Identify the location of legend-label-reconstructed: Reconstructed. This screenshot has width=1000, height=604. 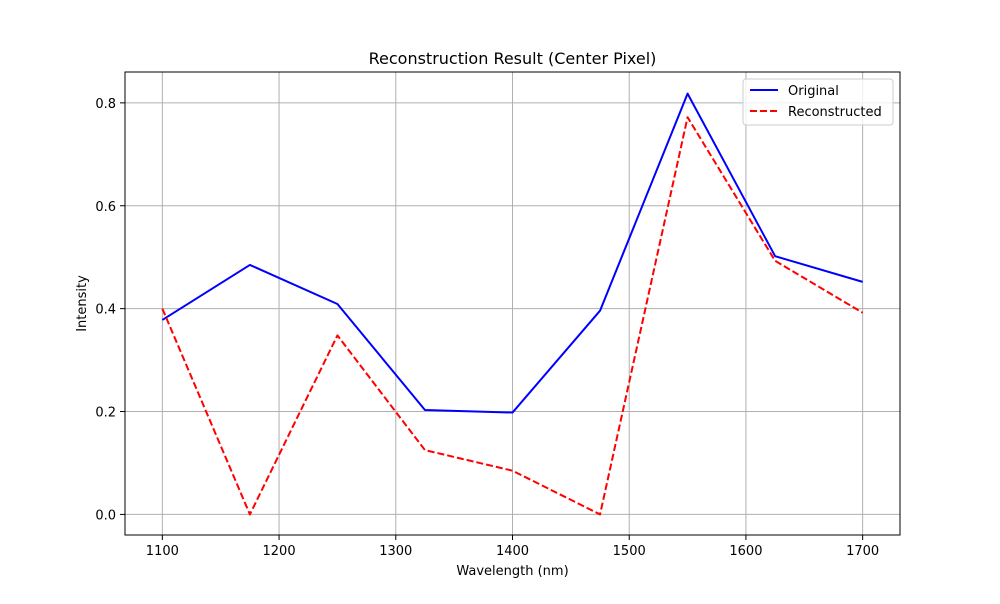
(835, 112).